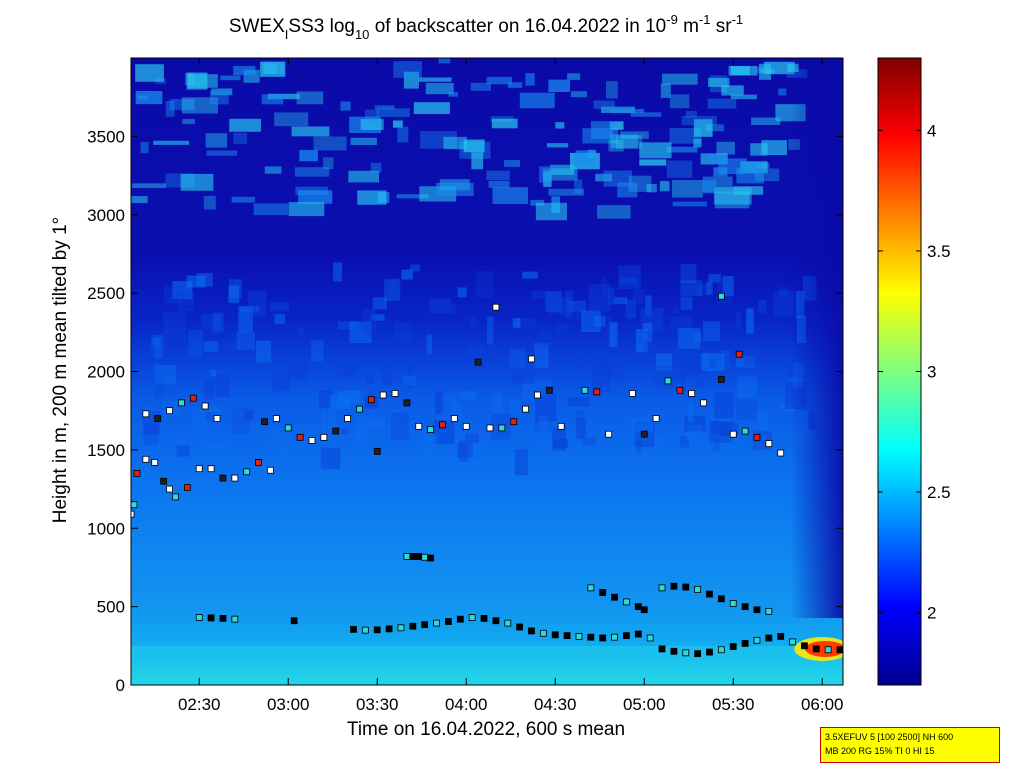 The width and height of the screenshot is (1023, 767). What do you see at coordinates (931, 130) in the screenshot?
I see `colorbar-tick-label: 4` at bounding box center [931, 130].